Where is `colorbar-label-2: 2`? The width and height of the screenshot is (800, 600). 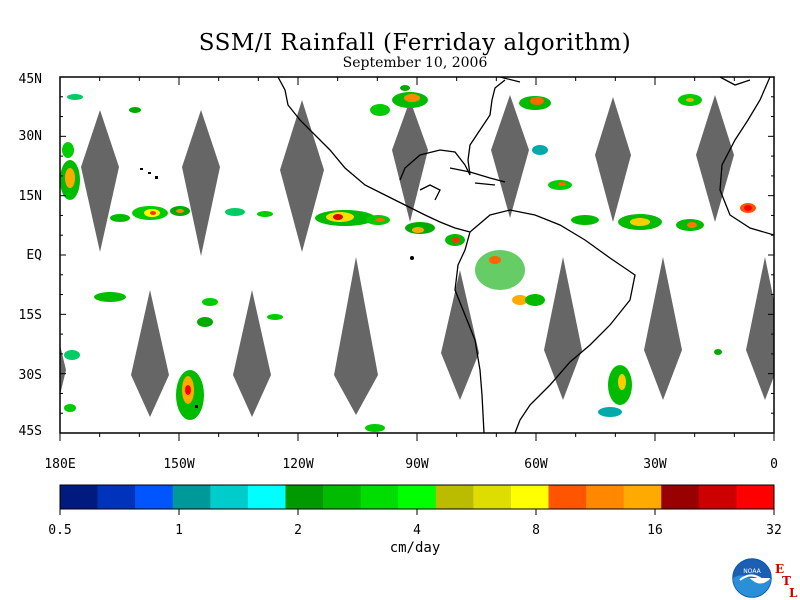 colorbar-label-2: 2 is located at coordinates (298, 530).